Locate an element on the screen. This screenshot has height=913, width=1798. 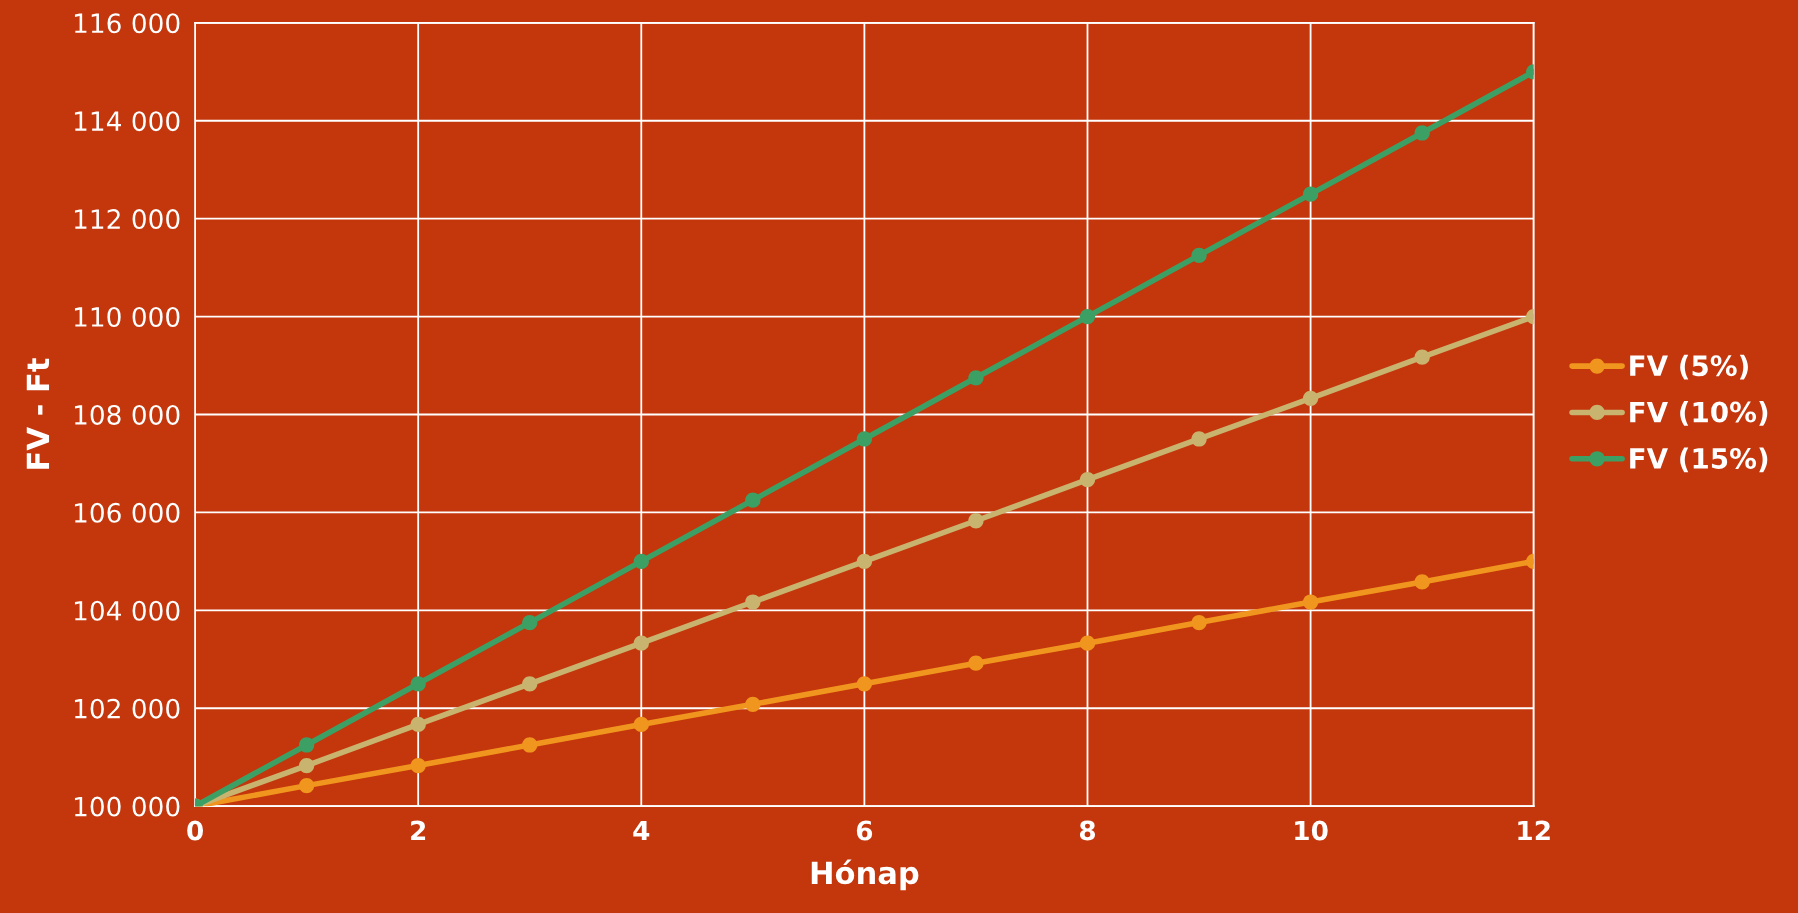
x-tick-label: 4 is located at coordinates (641, 830).